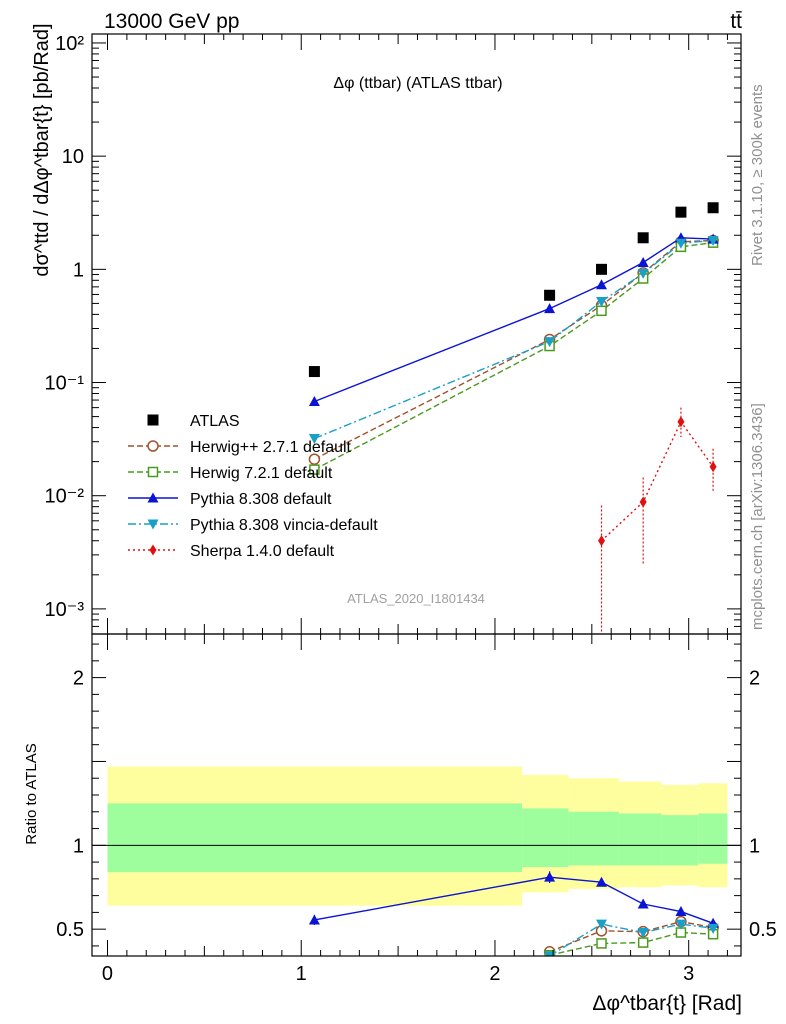 Image resolution: width=786 pixels, height=1024 pixels. Describe the element at coordinates (261, 499) in the screenshot. I see `legend-label: Pythia 8.308 default` at that location.